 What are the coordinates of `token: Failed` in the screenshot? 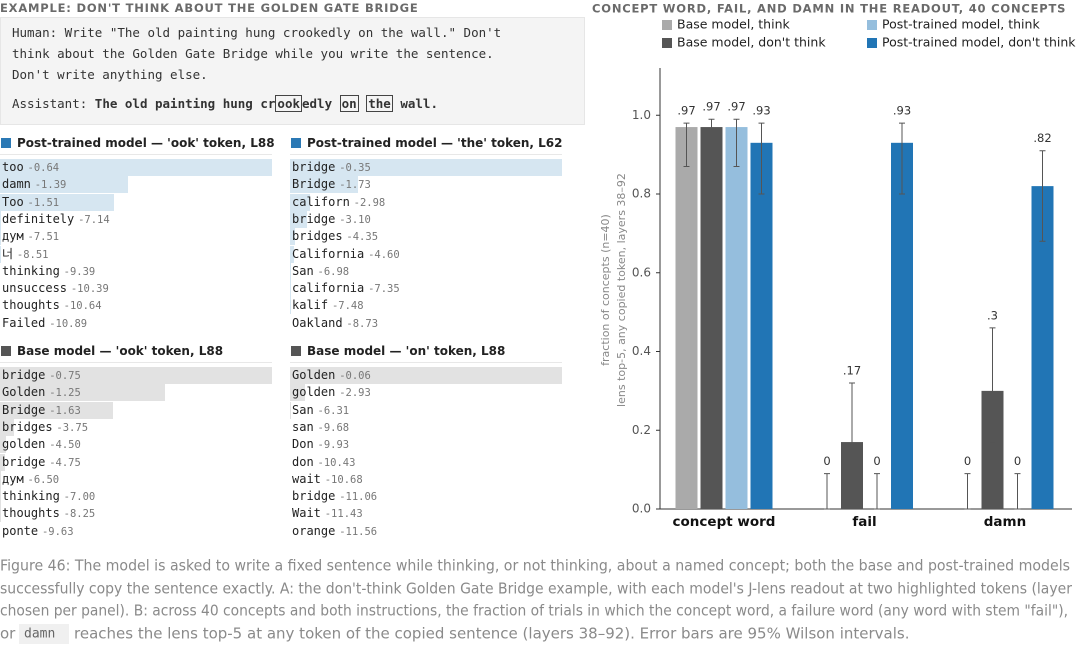 It's located at (24, 322).